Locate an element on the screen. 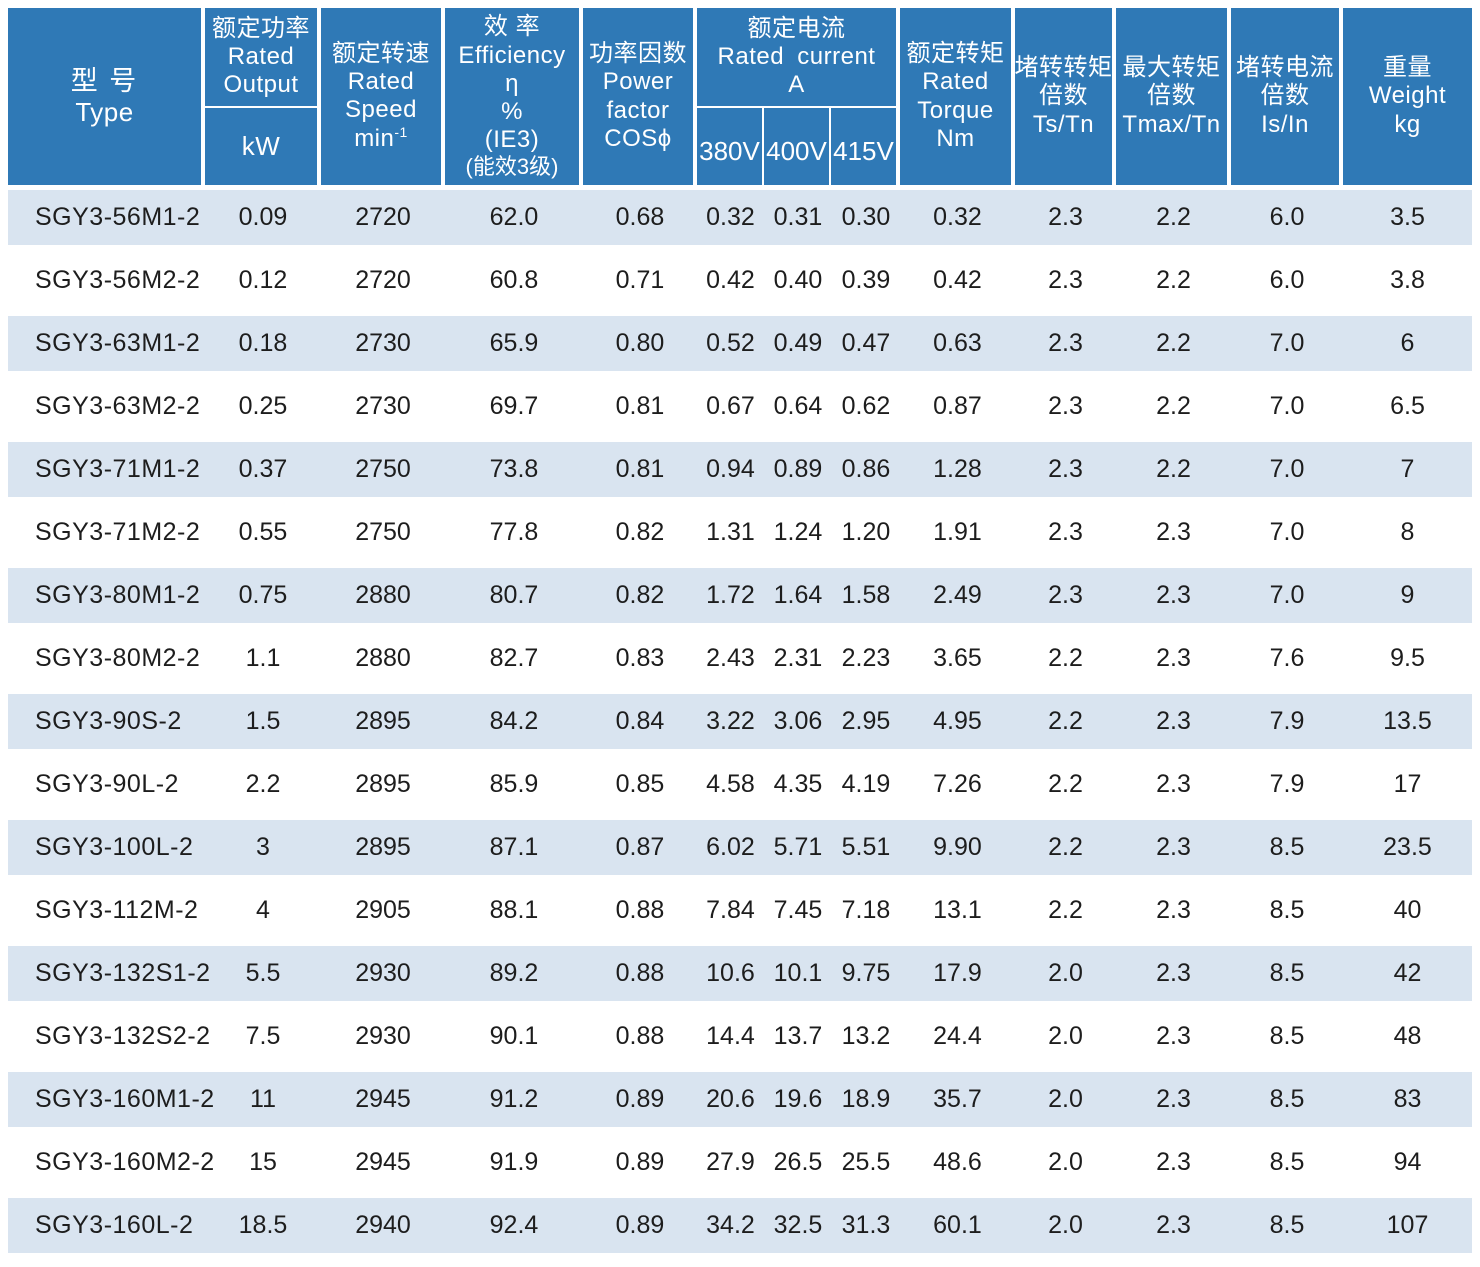  cell-rated-speed: 2930 is located at coordinates (383, 1036).